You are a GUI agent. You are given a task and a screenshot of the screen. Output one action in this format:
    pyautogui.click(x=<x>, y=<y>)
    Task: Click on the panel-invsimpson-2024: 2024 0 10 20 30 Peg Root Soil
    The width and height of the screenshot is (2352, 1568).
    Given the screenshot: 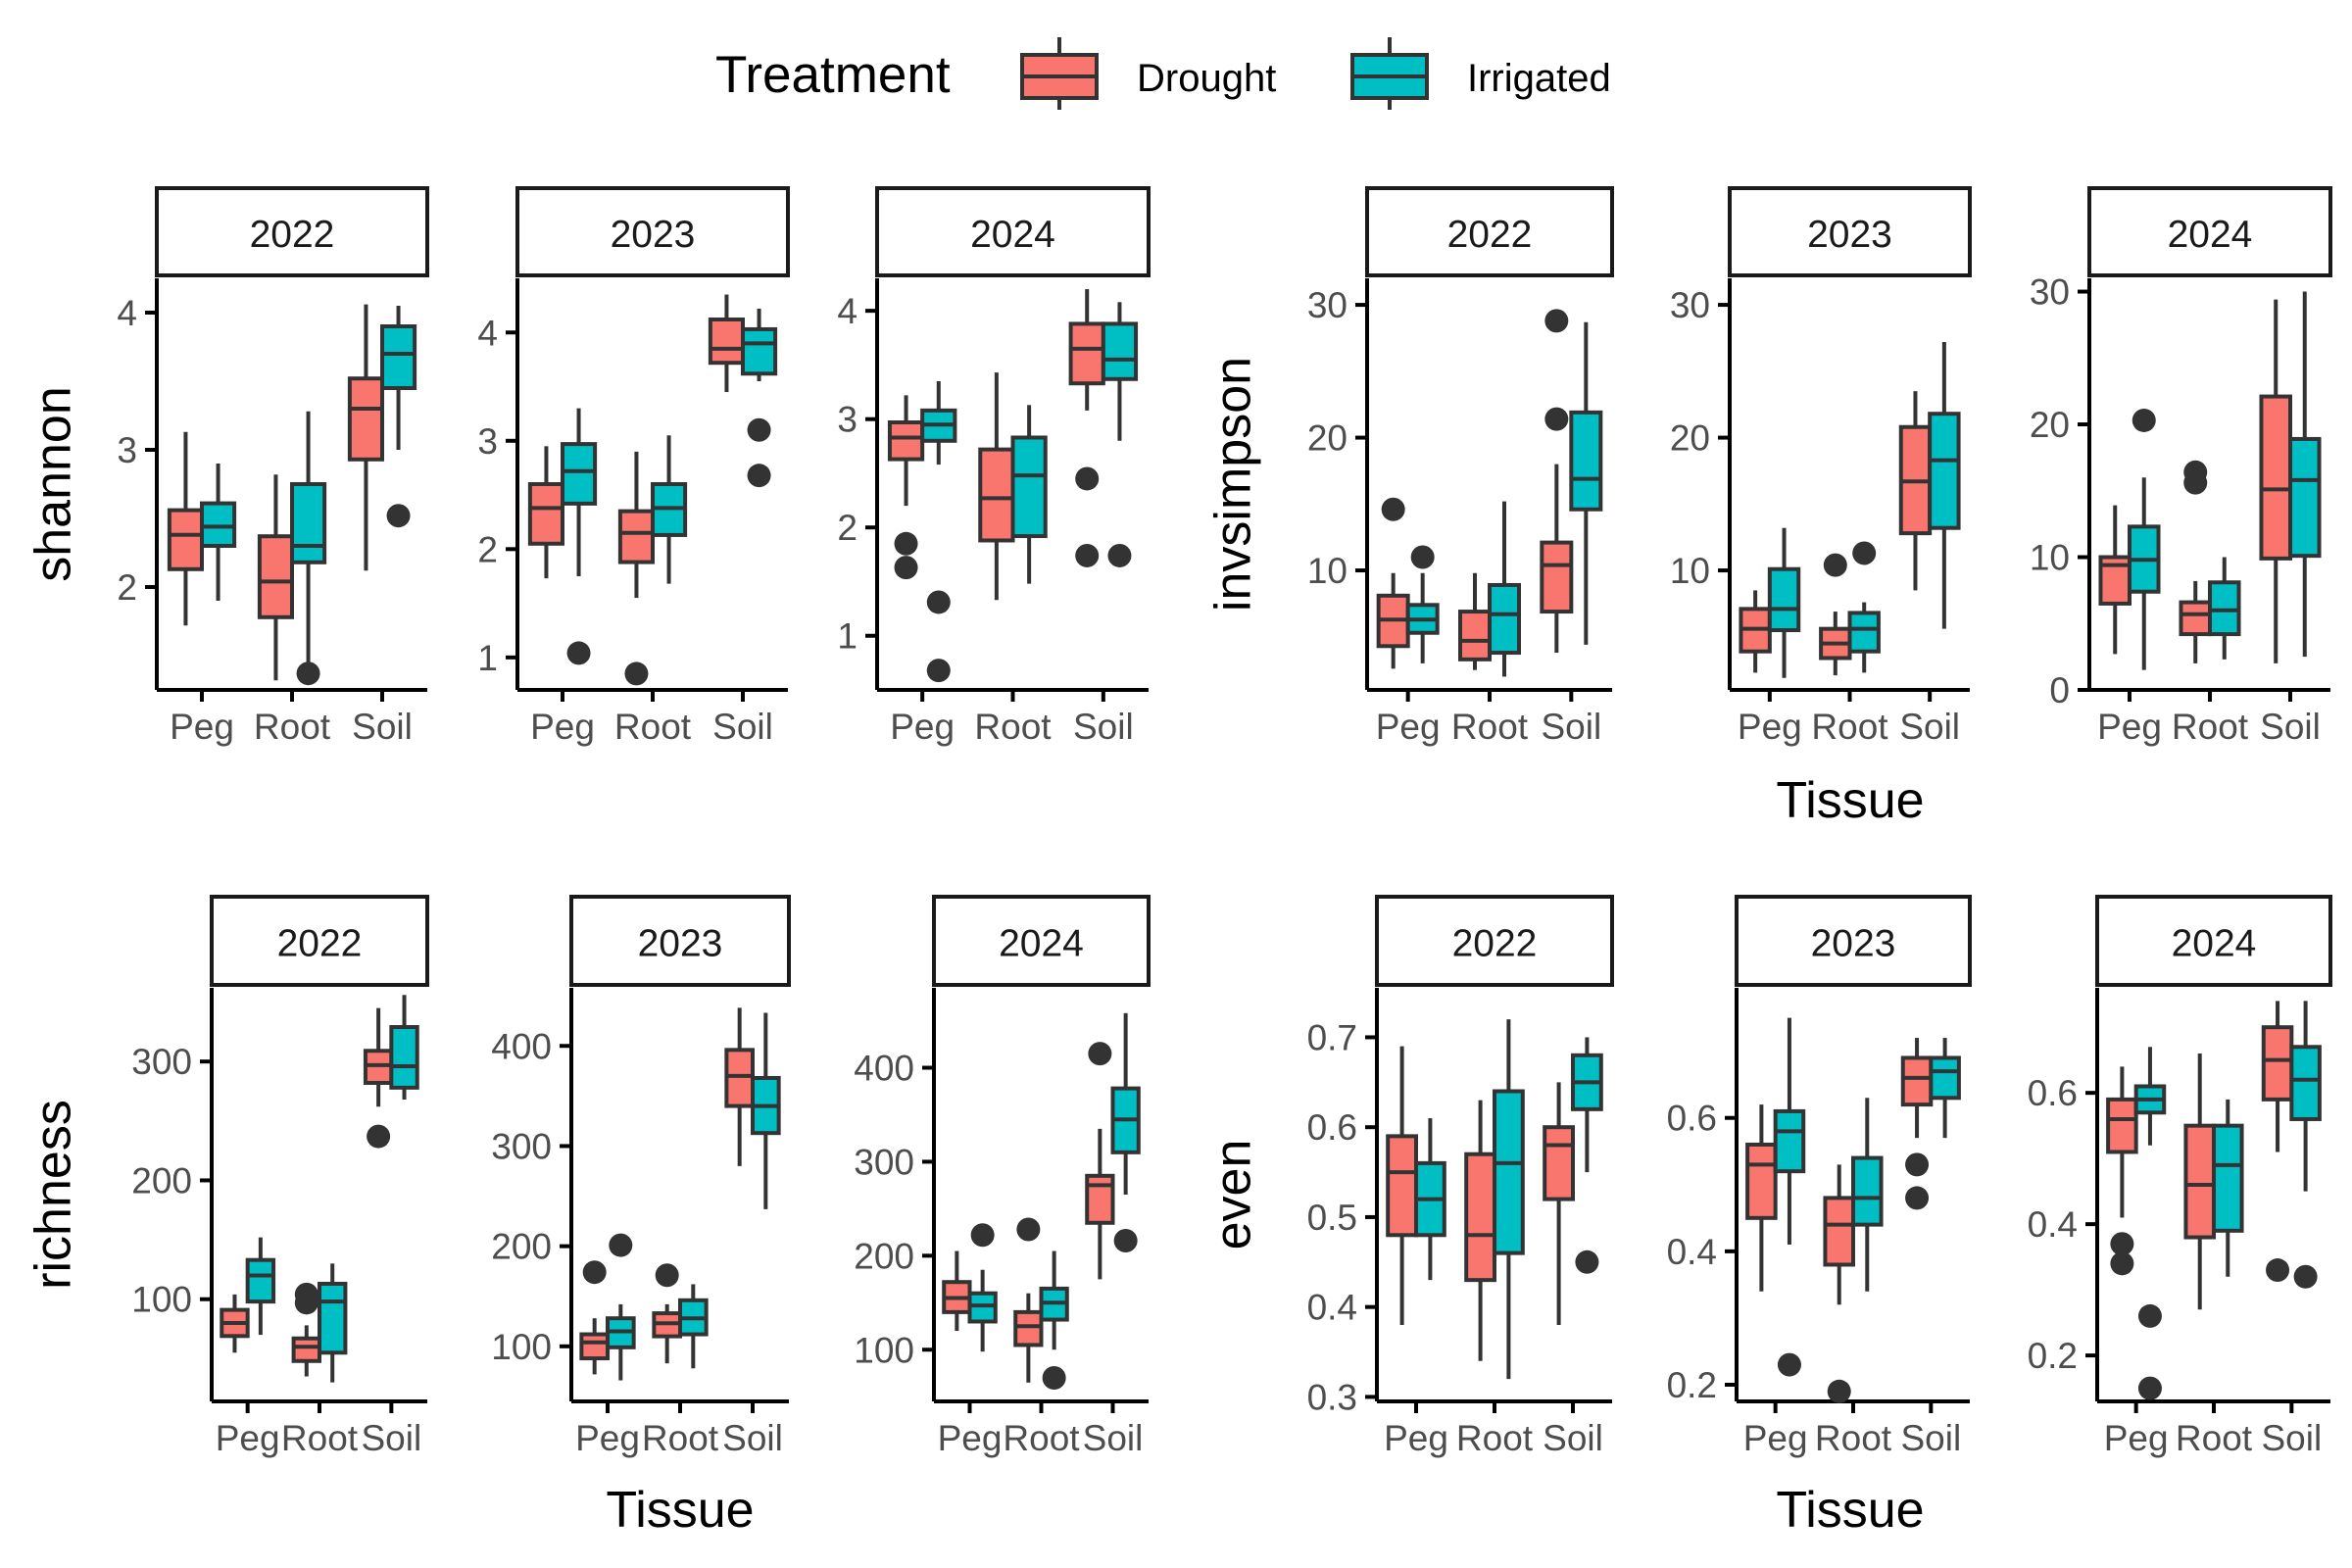 What is the action you would take?
    pyautogui.click(x=2181, y=466)
    